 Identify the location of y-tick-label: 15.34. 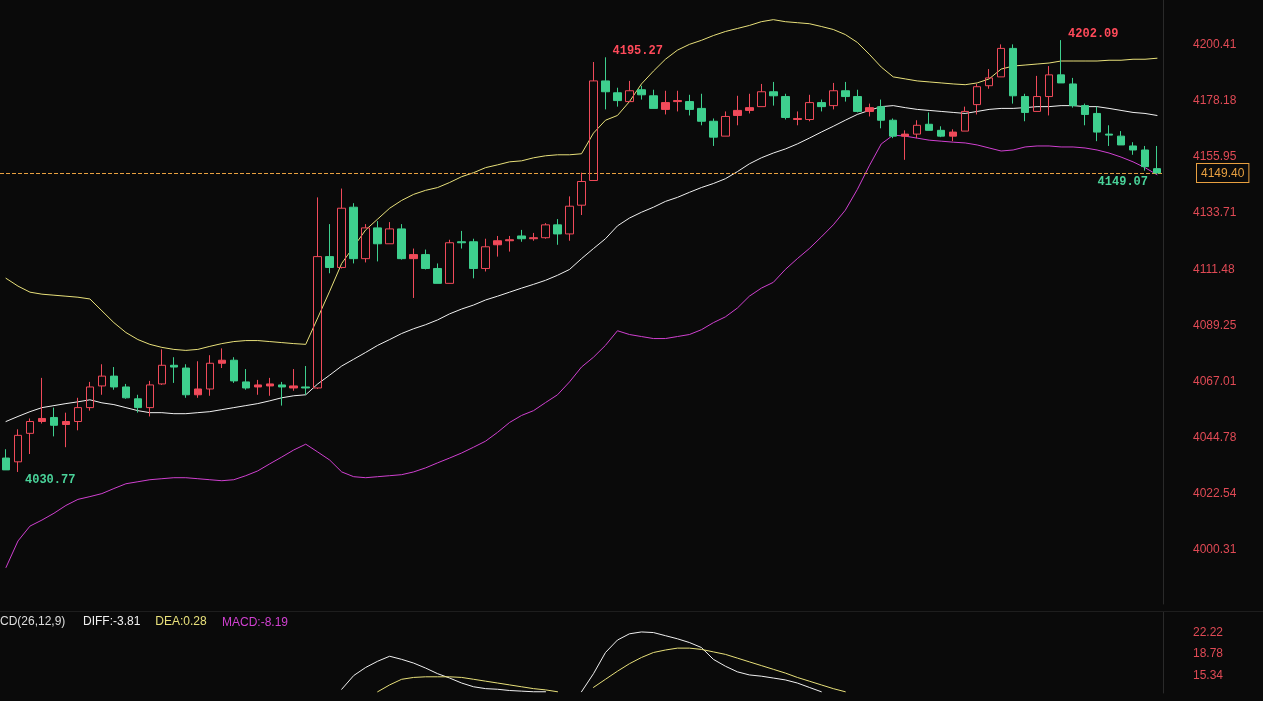
(1208, 674).